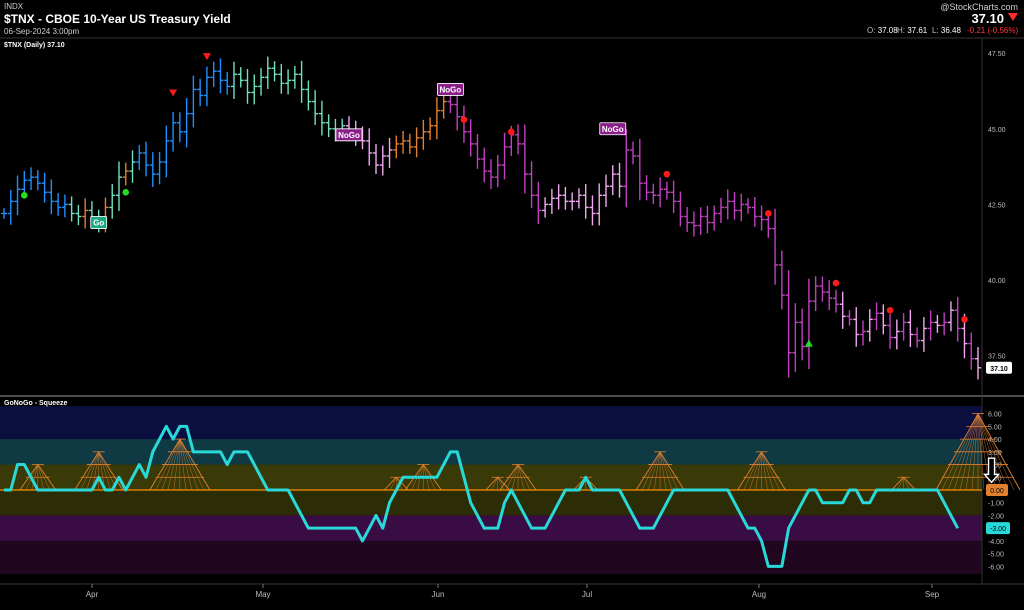 This screenshot has width=1024, height=610. I want to click on zero-tag-value: 0.00, so click(997, 491).